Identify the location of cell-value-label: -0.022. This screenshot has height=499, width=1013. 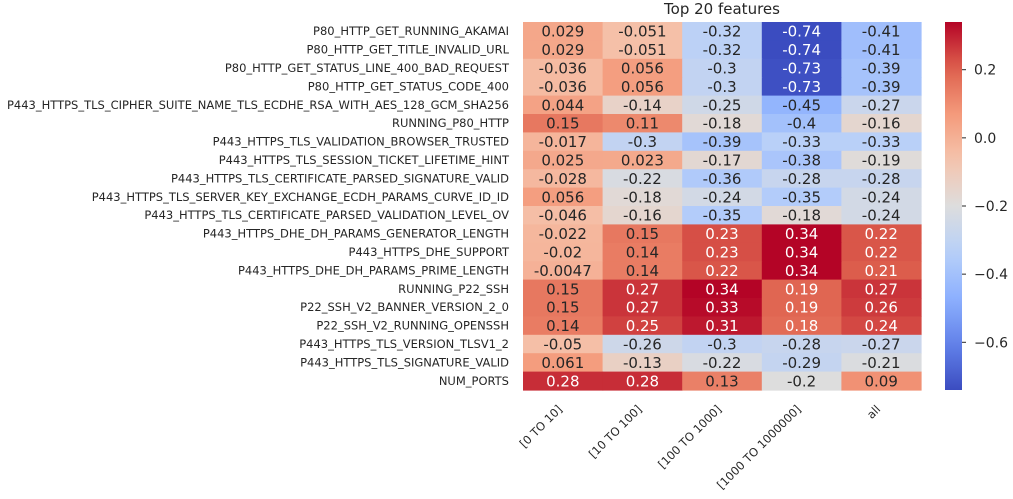
(563, 234).